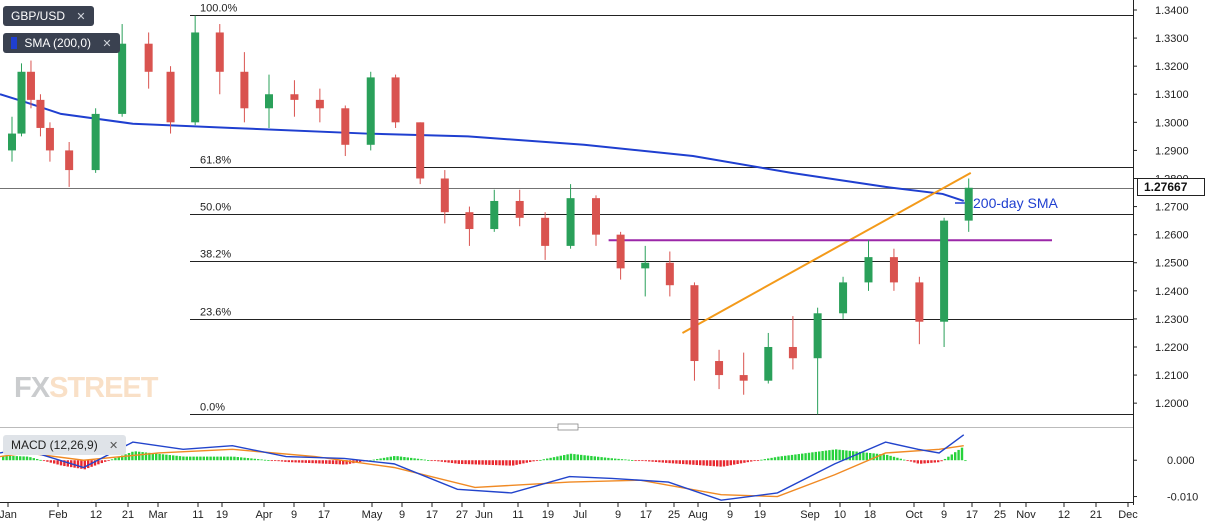 This screenshot has width=1207, height=526. Describe the element at coordinates (54, 445) in the screenshot. I see `macd-label: MACD (12,26,9)` at that location.